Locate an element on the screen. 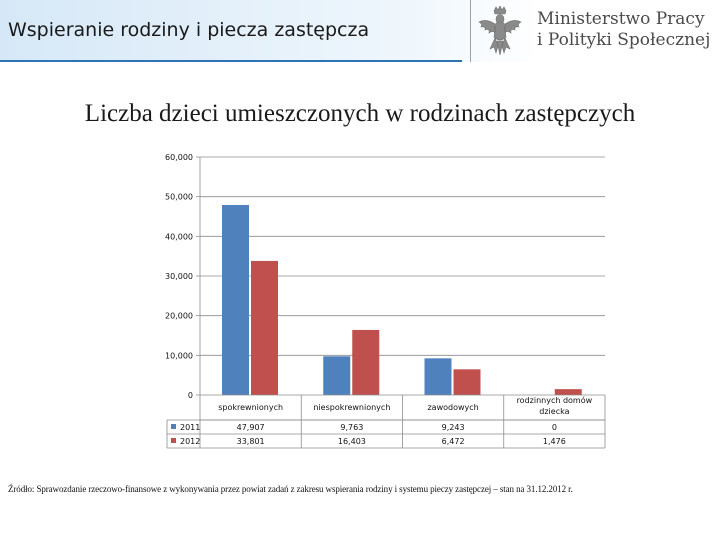 The height and width of the screenshot is (540, 720). category-label: zawodowych is located at coordinates (452, 407).